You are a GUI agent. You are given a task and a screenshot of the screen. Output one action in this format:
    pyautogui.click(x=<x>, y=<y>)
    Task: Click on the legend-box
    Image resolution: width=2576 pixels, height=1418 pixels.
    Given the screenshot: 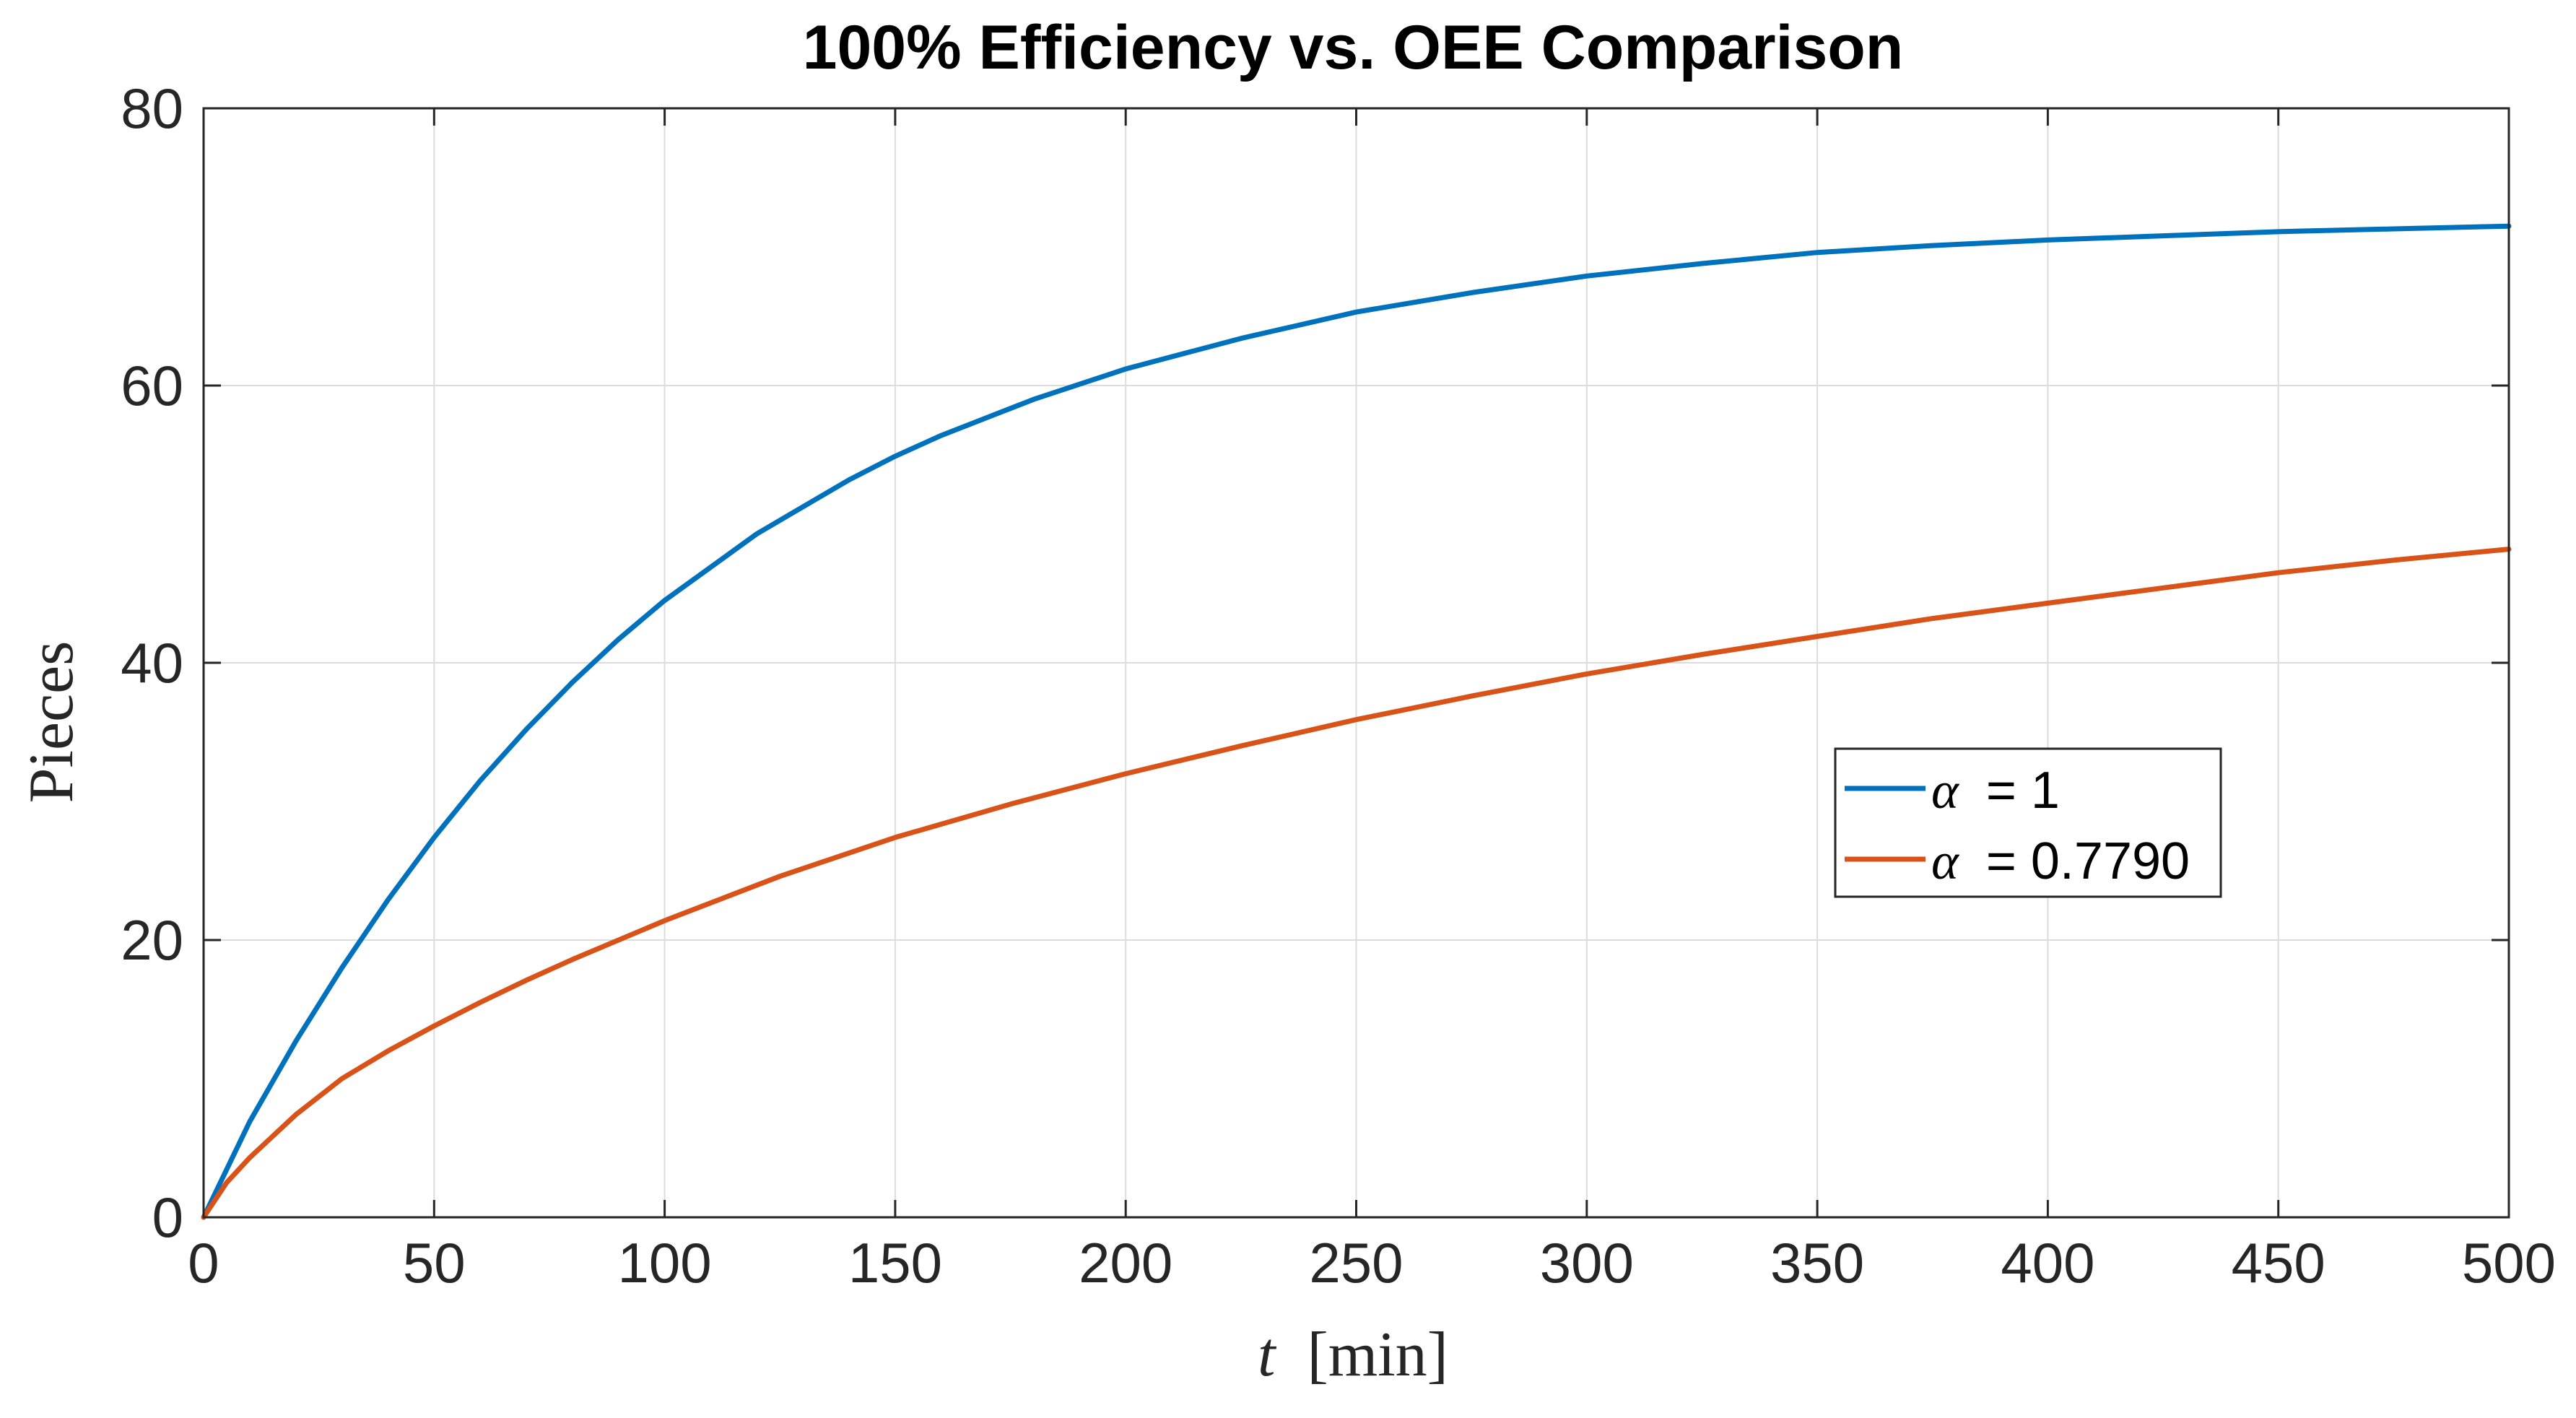 What is the action you would take?
    pyautogui.click(x=2028, y=822)
    